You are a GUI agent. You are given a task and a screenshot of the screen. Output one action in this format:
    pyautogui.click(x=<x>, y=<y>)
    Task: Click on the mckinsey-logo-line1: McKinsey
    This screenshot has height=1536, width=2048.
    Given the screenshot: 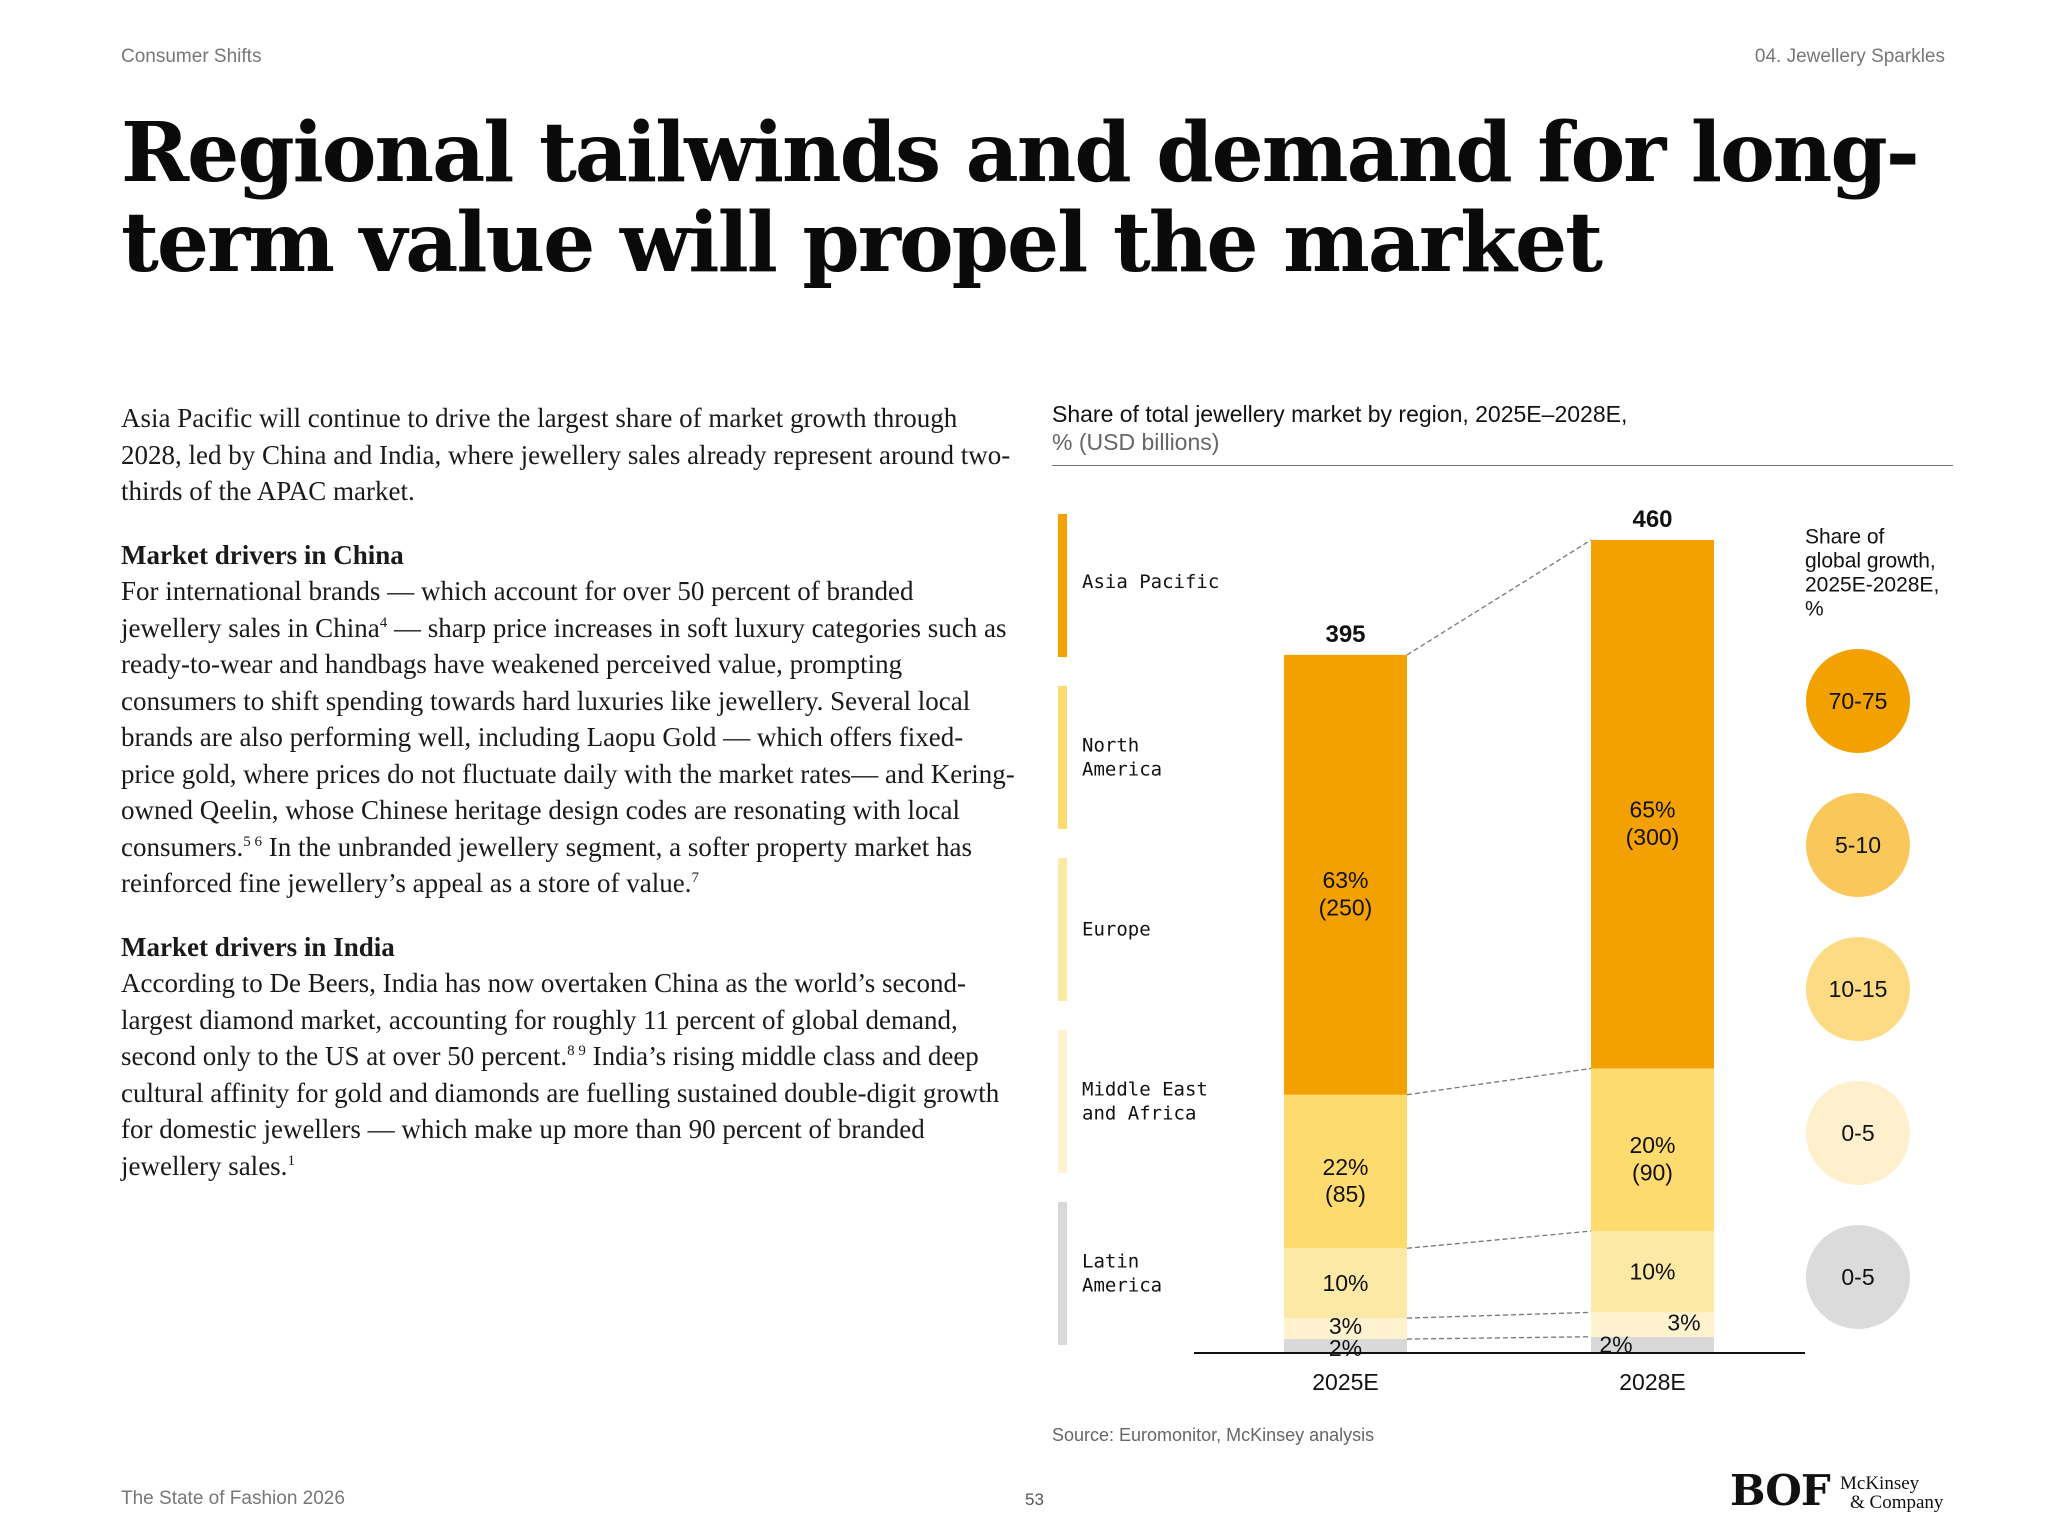 What is the action you would take?
    pyautogui.click(x=1880, y=1483)
    